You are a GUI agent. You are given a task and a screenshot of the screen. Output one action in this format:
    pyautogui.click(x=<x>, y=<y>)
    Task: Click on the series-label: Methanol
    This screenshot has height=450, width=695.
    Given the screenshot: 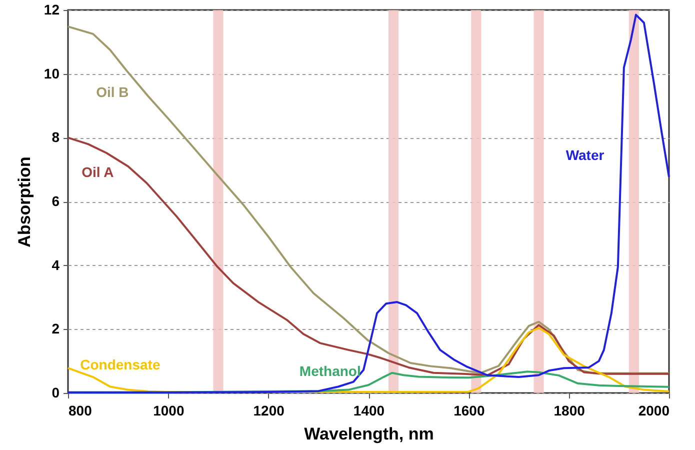 What is the action you would take?
    pyautogui.click(x=330, y=371)
    